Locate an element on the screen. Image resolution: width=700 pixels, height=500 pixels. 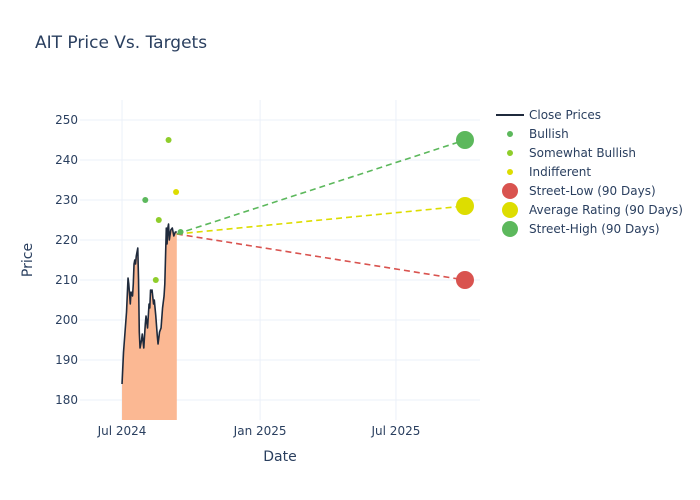
y-tick-label: 240 is located at coordinates (66, 160).